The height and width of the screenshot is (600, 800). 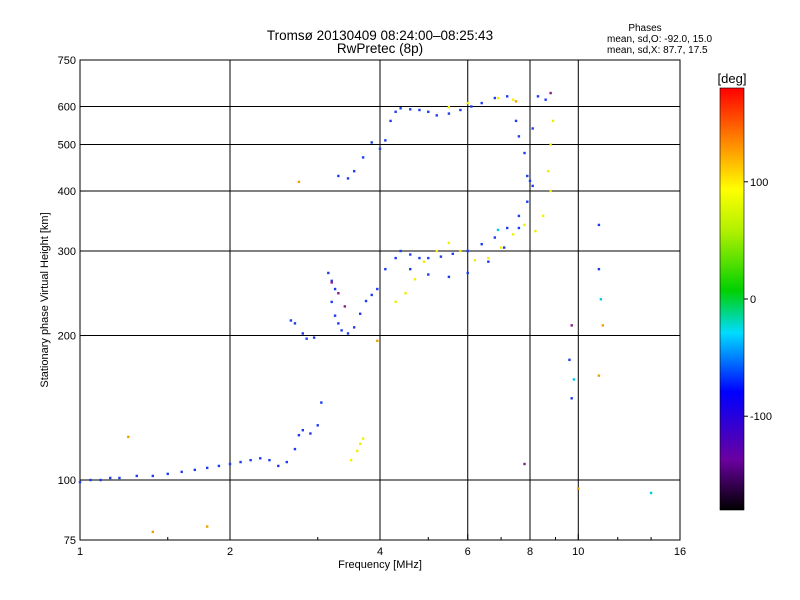 I want to click on phases-o-stats: mean, sd,O: -92.0, 15.0, so click(x=659, y=39).